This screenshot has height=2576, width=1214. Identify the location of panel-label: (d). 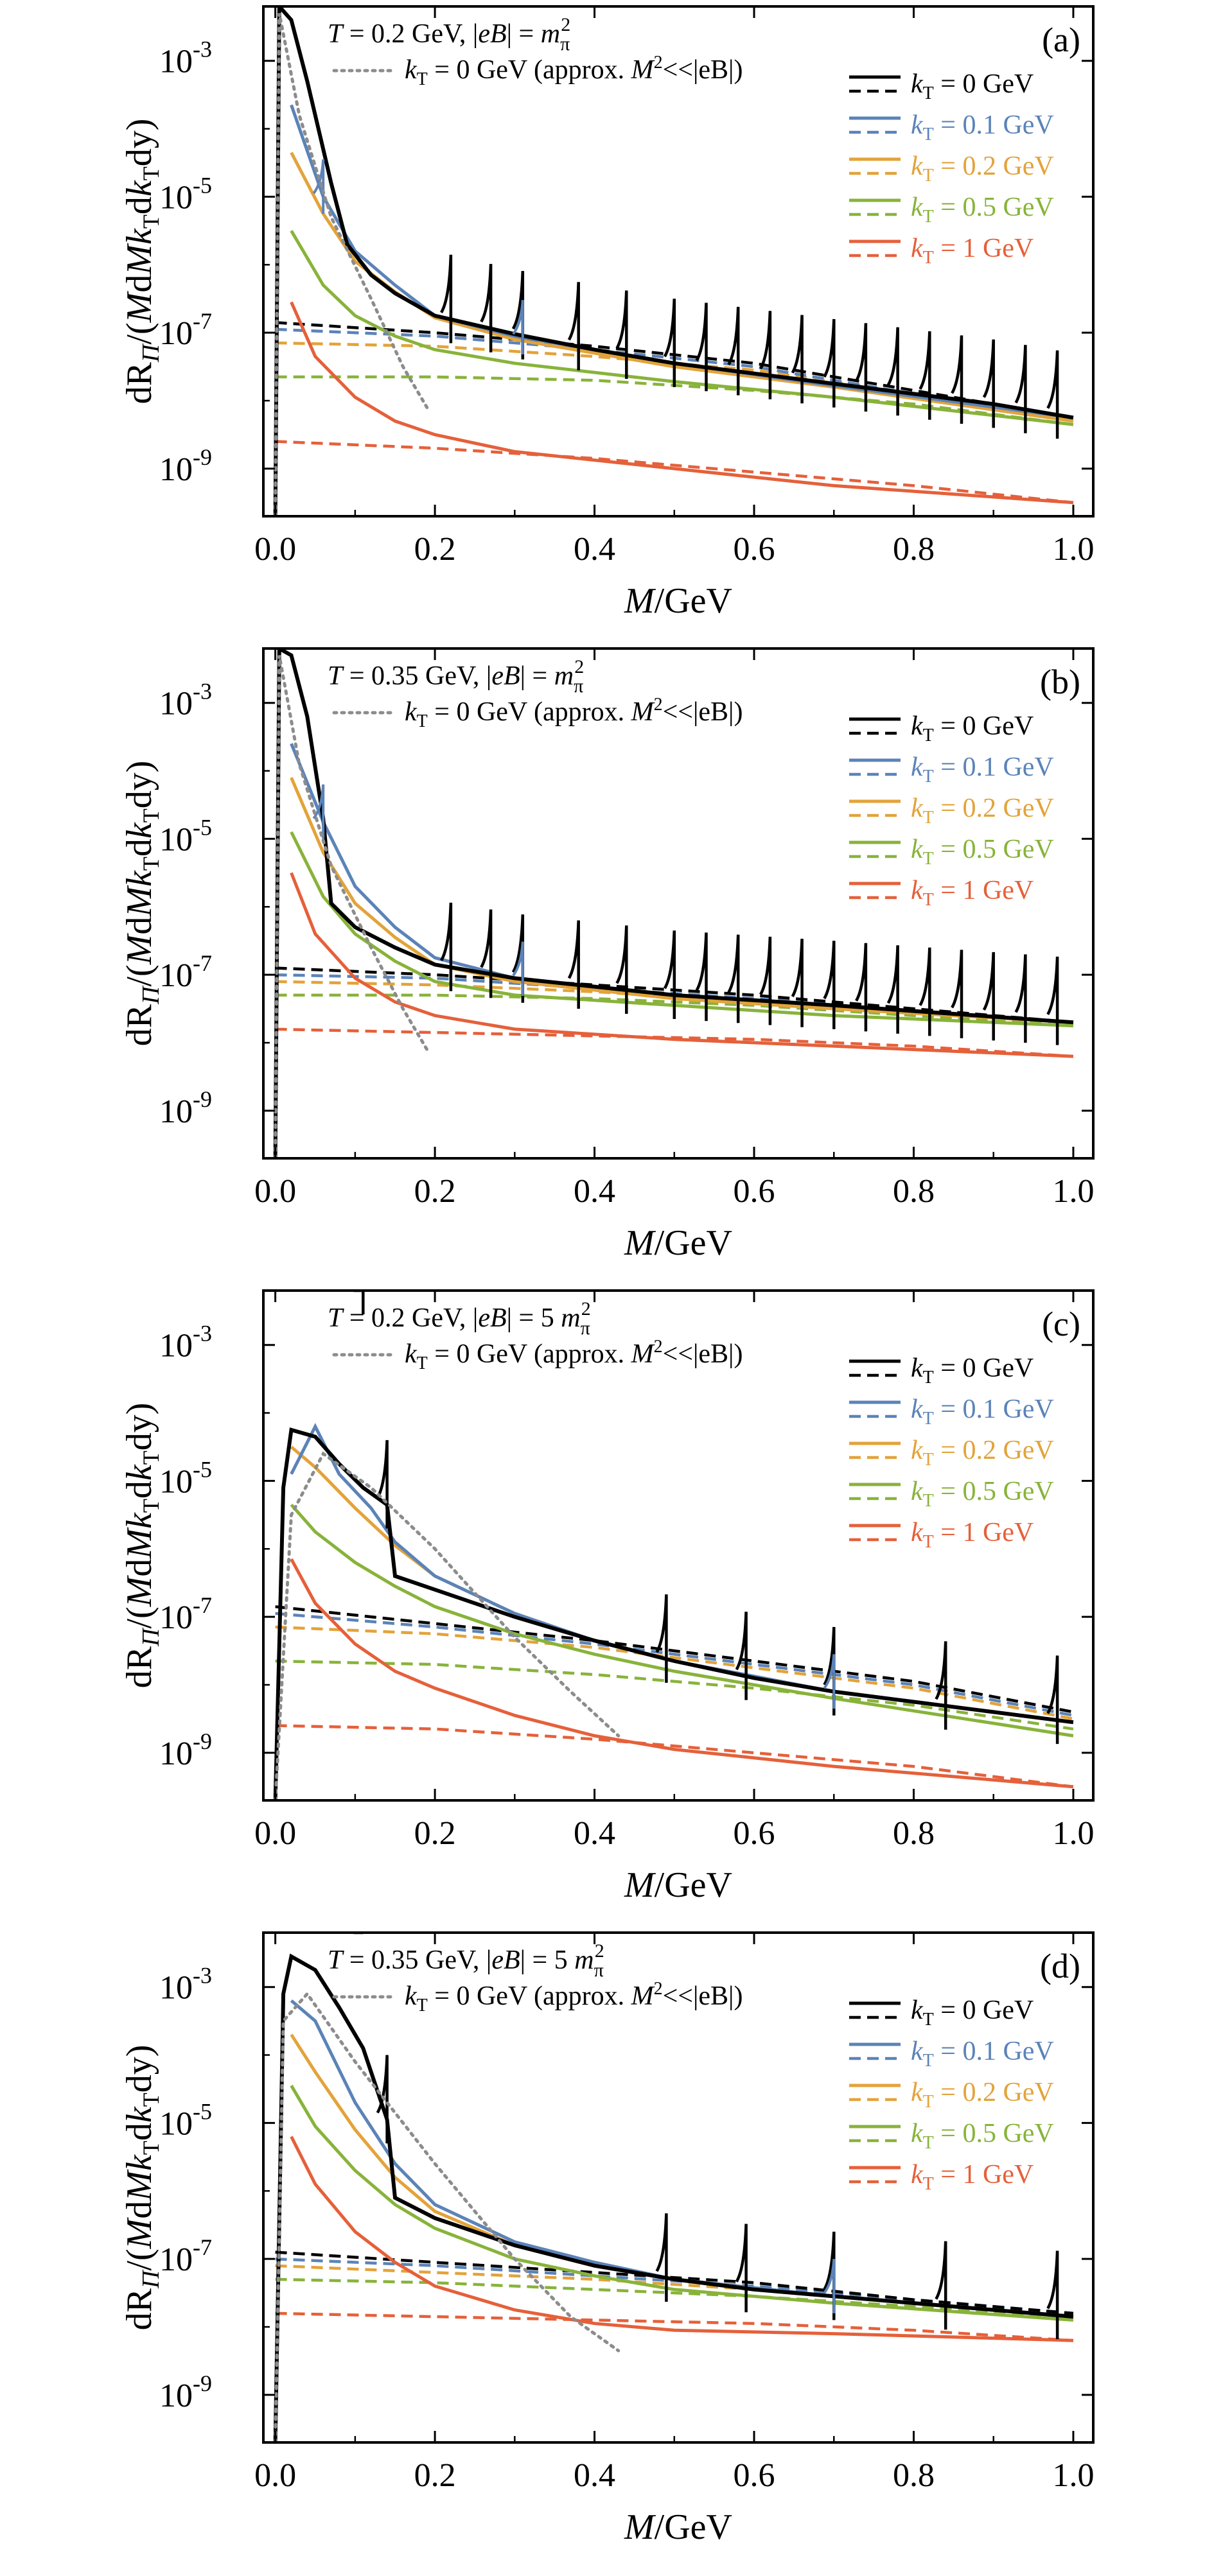
(1060, 1966).